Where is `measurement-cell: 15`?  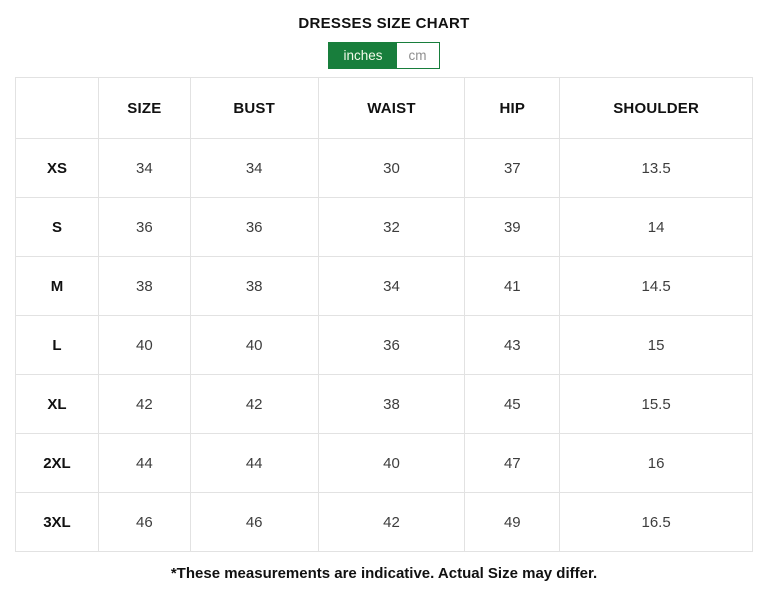 measurement-cell: 15 is located at coordinates (656, 345).